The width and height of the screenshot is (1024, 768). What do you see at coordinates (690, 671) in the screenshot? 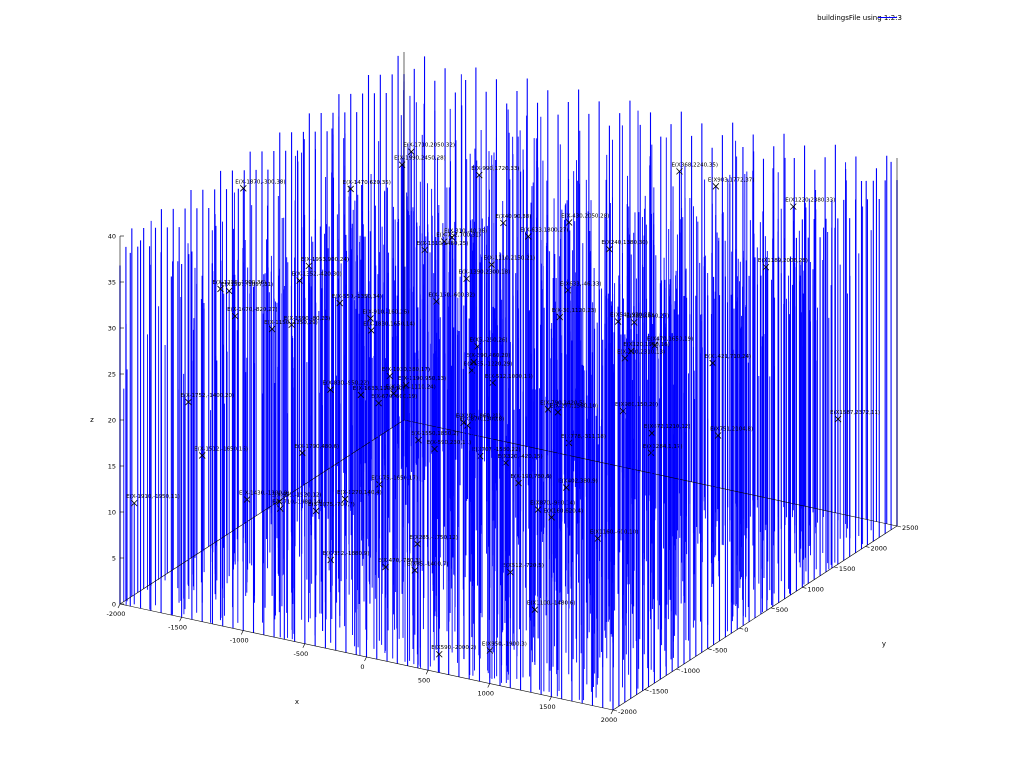
I see `y-tick-label: -1000` at bounding box center [690, 671].